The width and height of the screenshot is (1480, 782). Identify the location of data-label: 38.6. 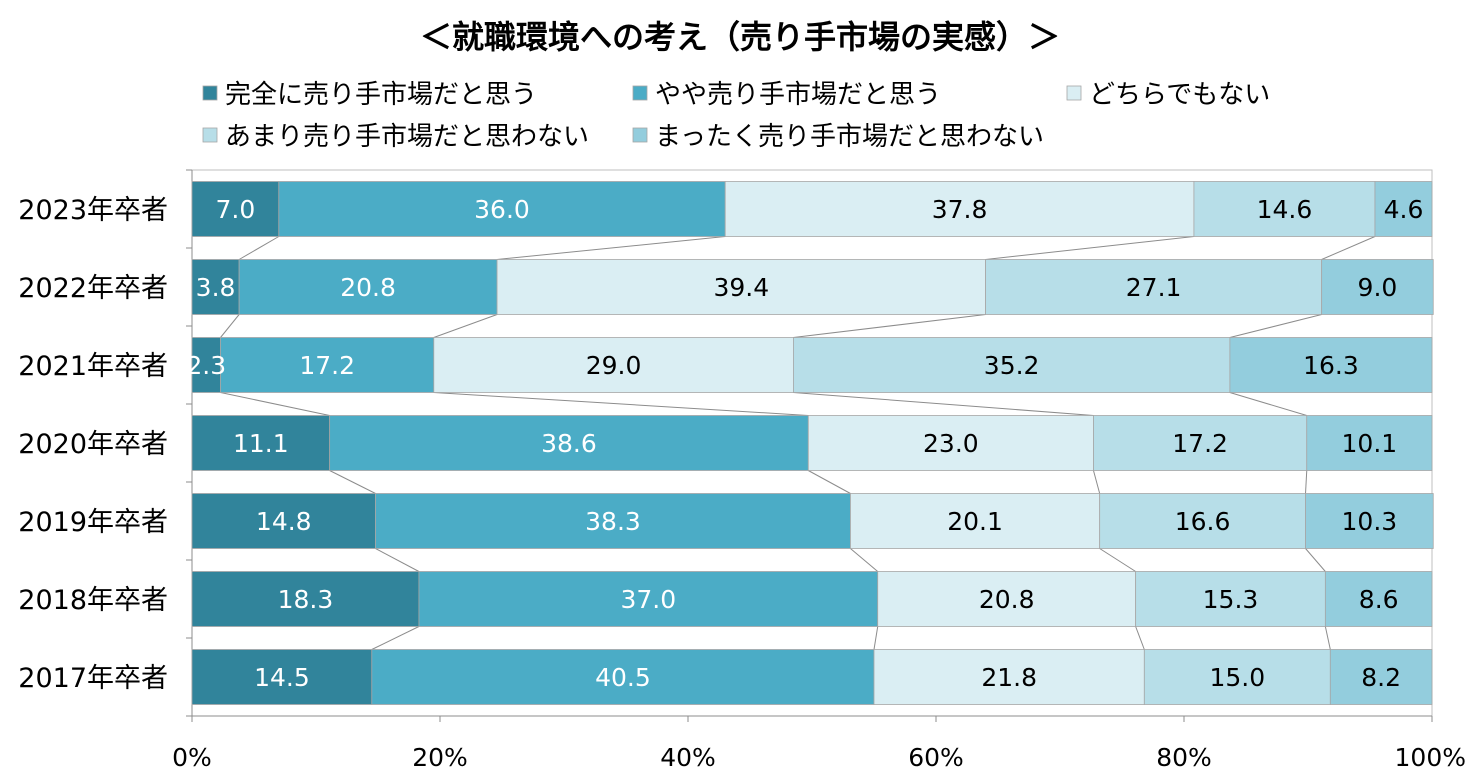
(569, 443).